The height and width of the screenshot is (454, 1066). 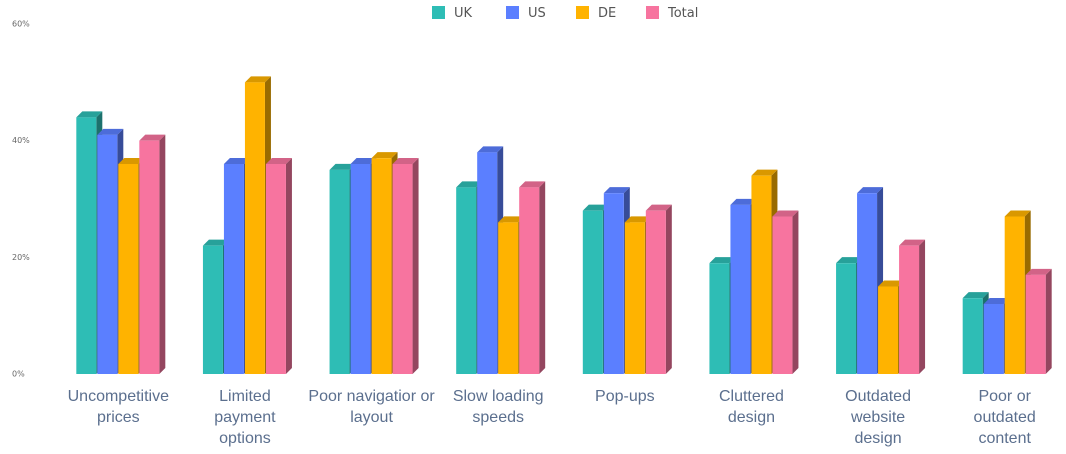 I want to click on y-tick-label: 60%, so click(x=21, y=24).